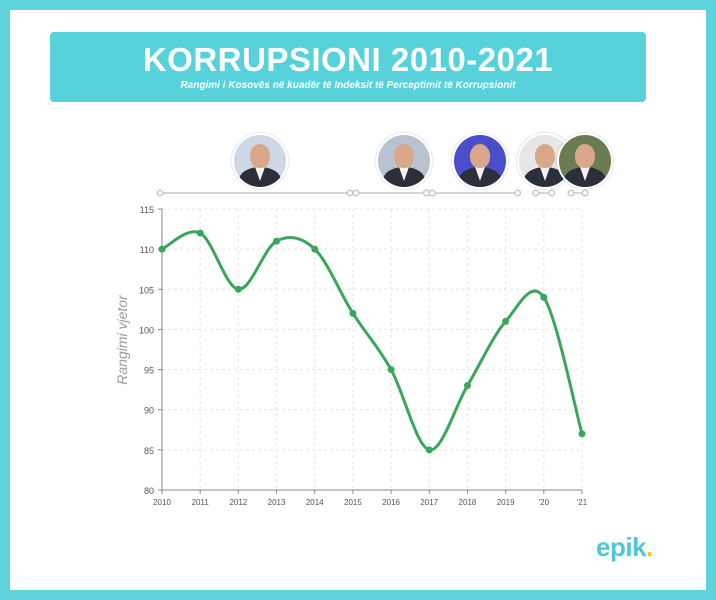 The width and height of the screenshot is (716, 600). Describe the element at coordinates (353, 502) in the screenshot. I see `x-tick-label: 2015` at that location.